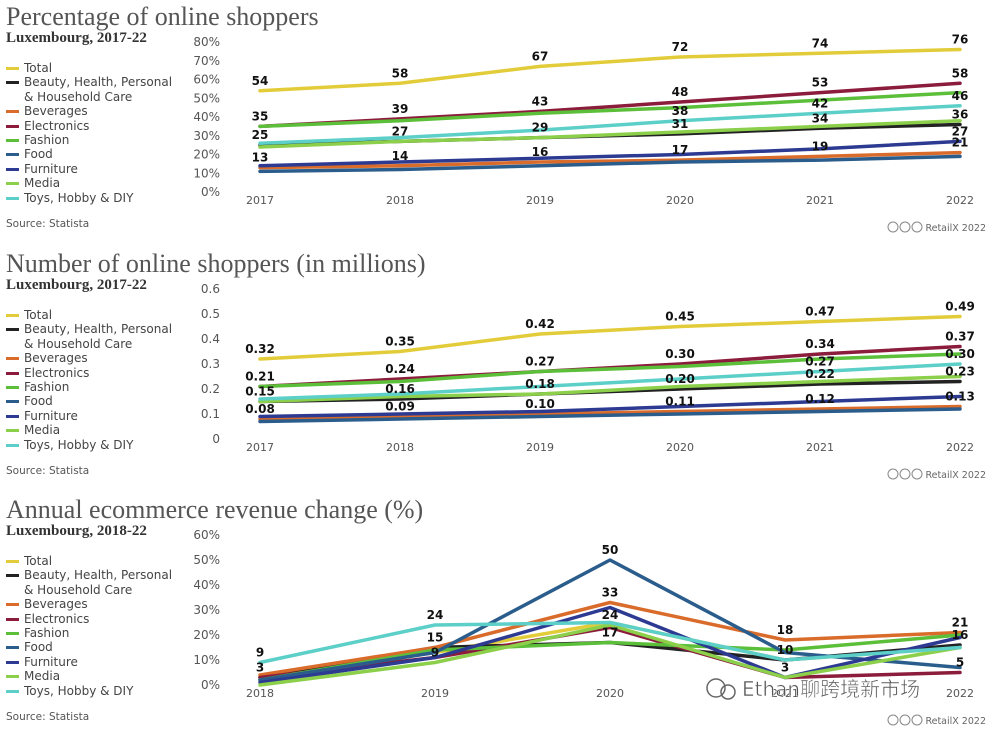 The width and height of the screenshot is (1000, 731). What do you see at coordinates (820, 146) in the screenshot?
I see `data-label: 19` at bounding box center [820, 146].